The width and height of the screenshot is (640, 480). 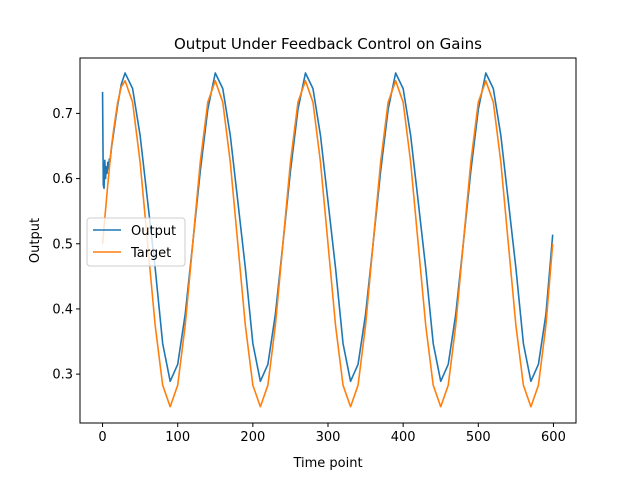 What do you see at coordinates (102, 437) in the screenshot?
I see `x-tick-label: 0` at bounding box center [102, 437].